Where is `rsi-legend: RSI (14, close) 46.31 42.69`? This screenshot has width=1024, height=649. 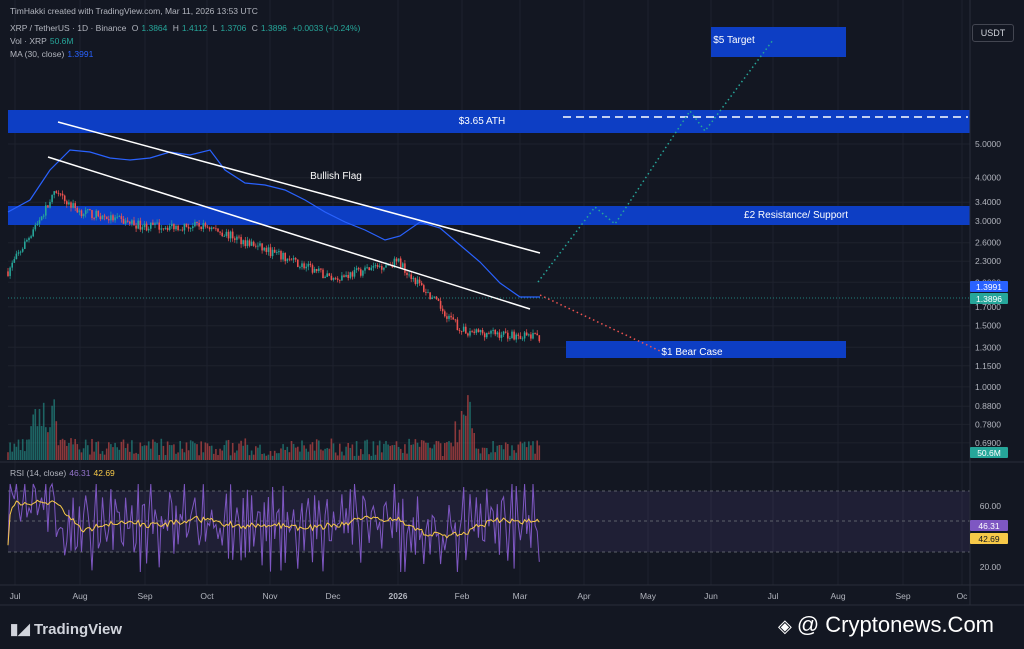 rsi-legend: RSI (14, close) 46.31 42.69 is located at coordinates (62, 473).